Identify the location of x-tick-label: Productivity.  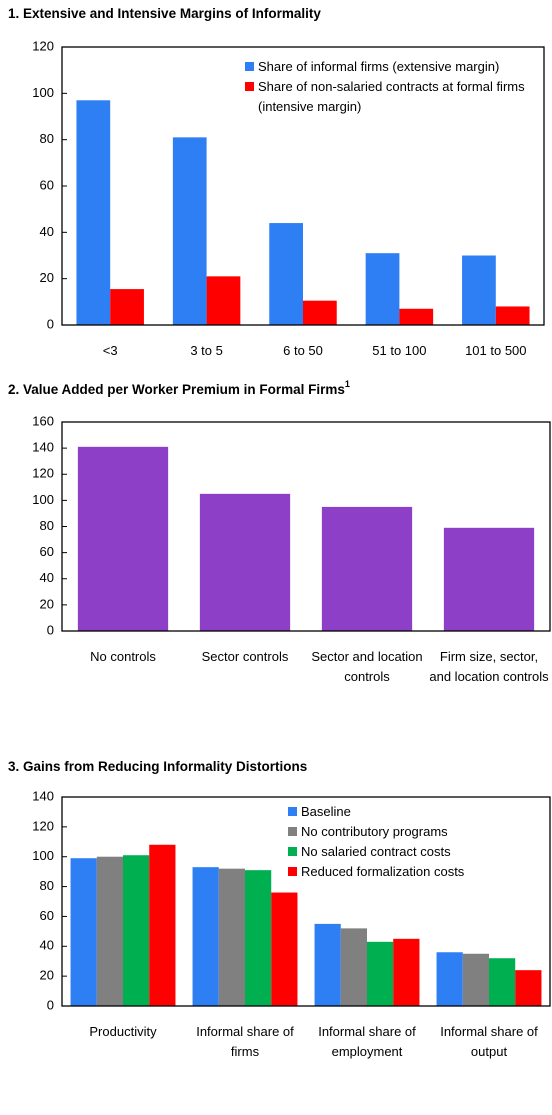
(123, 1031).